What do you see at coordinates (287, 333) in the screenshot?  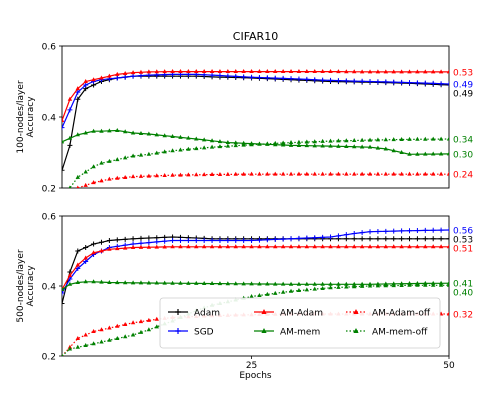 I see `legend-item: AM-mem` at bounding box center [287, 333].